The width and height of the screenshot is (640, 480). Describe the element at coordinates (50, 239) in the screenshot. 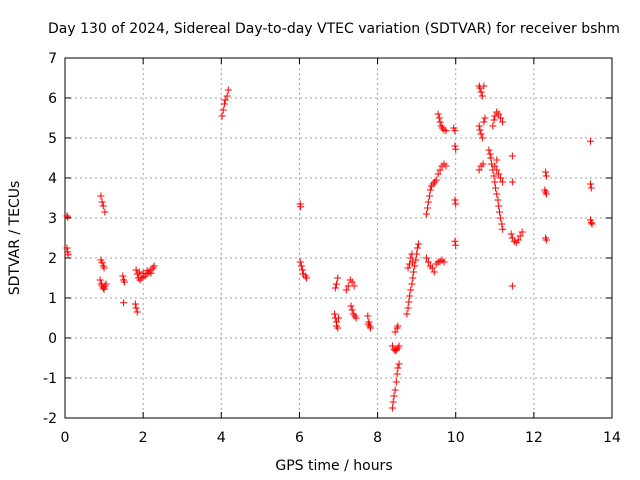

I see `y-tick-labels: -2 -1 0 1 2 3 4 5 6 7` at that location.